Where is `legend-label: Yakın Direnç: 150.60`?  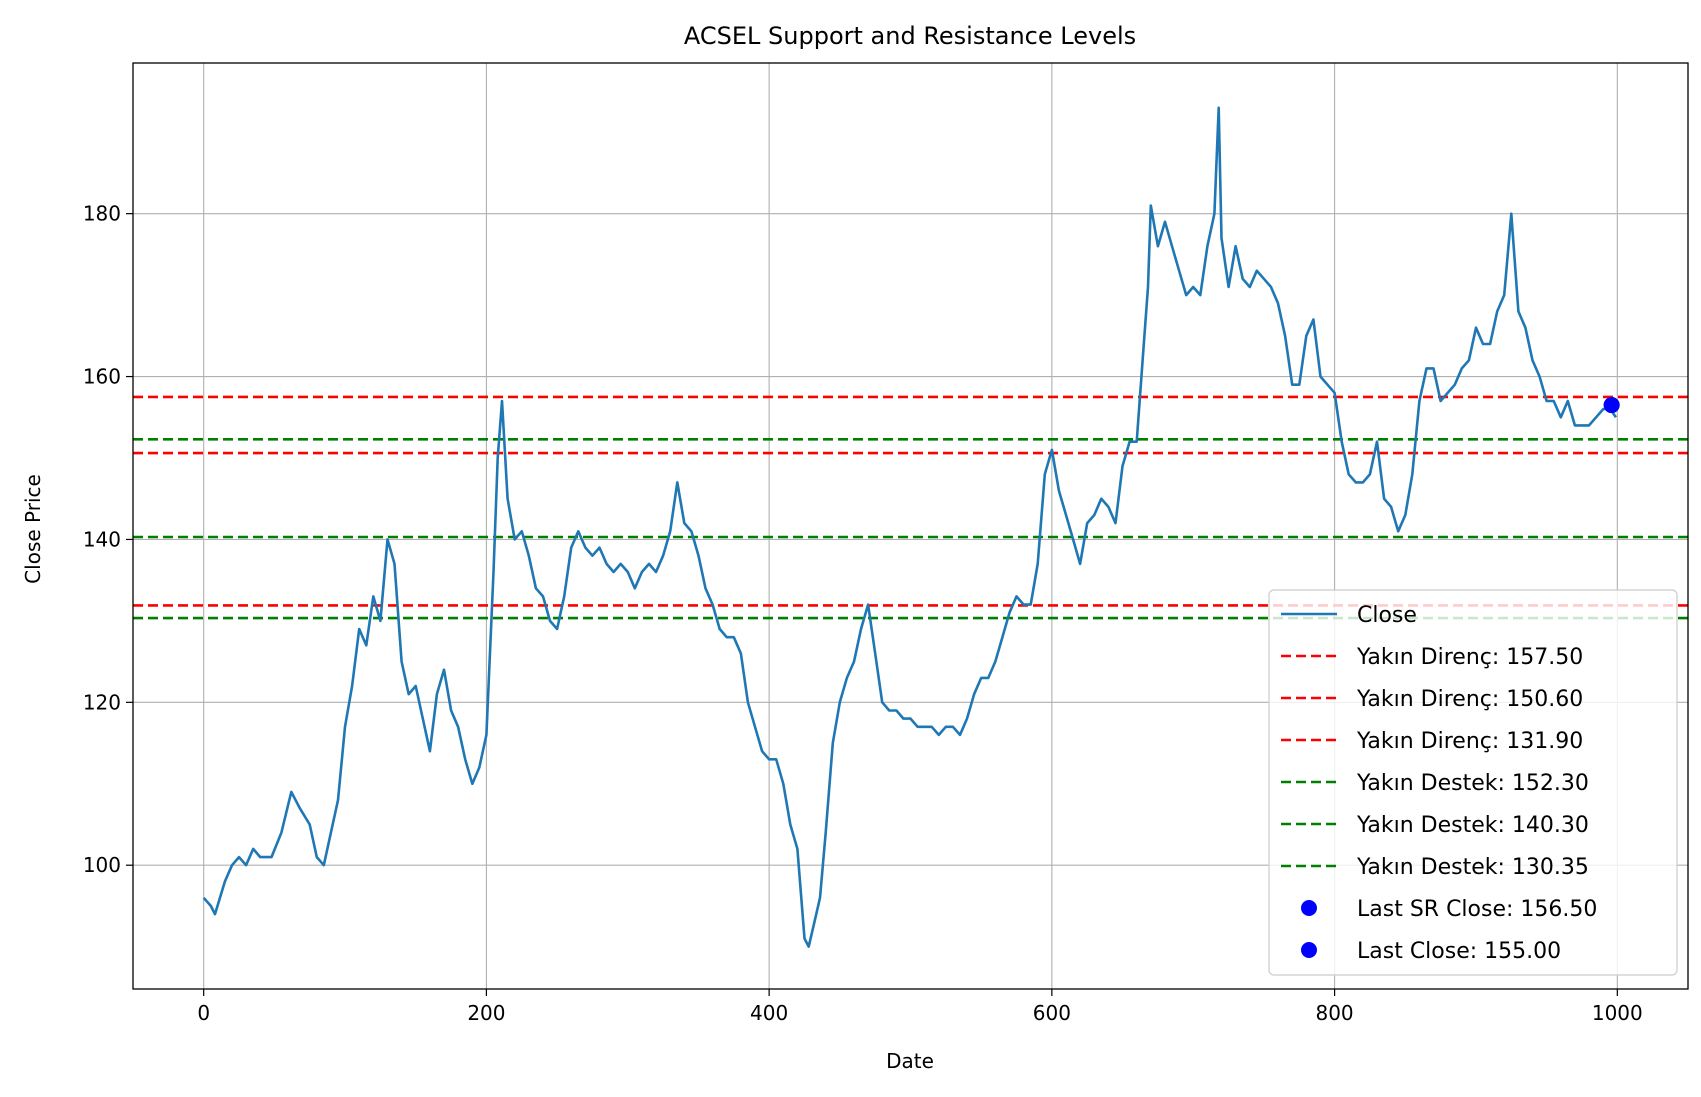
legend-label: Yakın Direnç: 150.60 is located at coordinates (1469, 699).